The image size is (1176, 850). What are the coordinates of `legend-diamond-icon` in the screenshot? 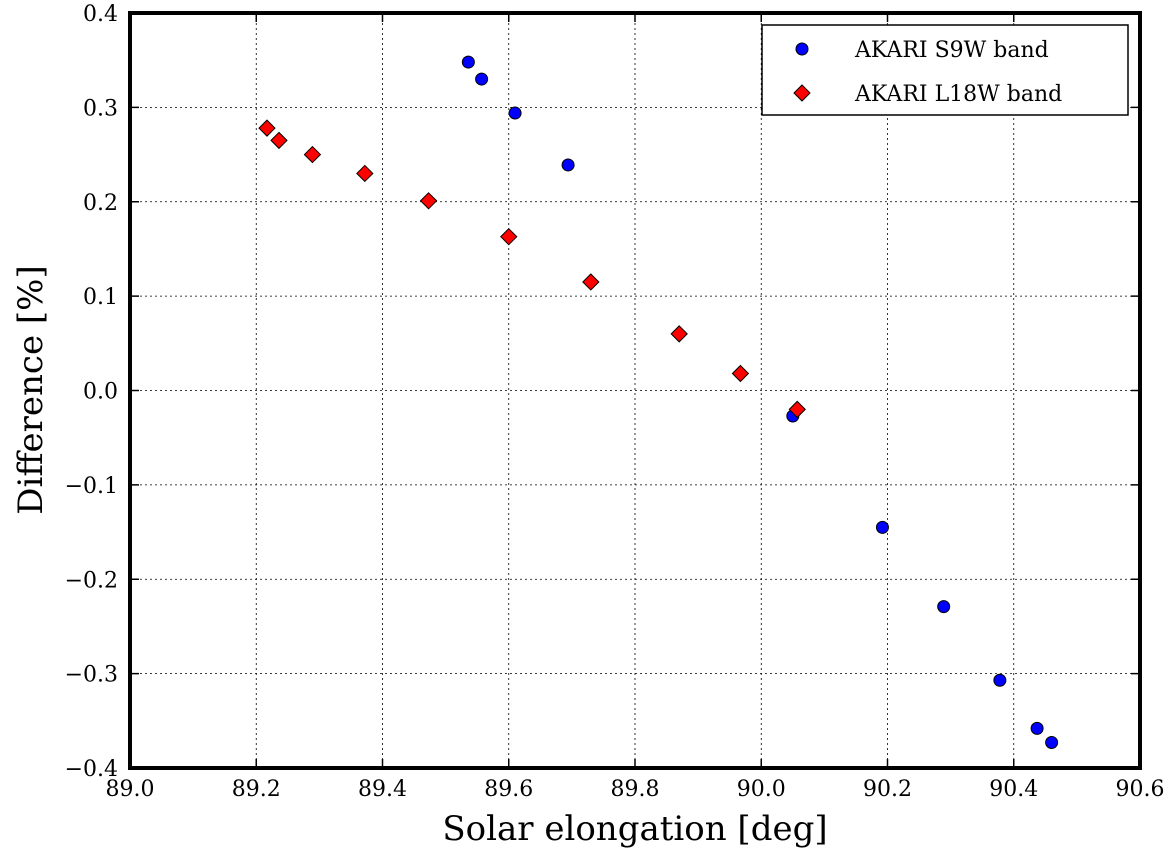 It's located at (802, 93).